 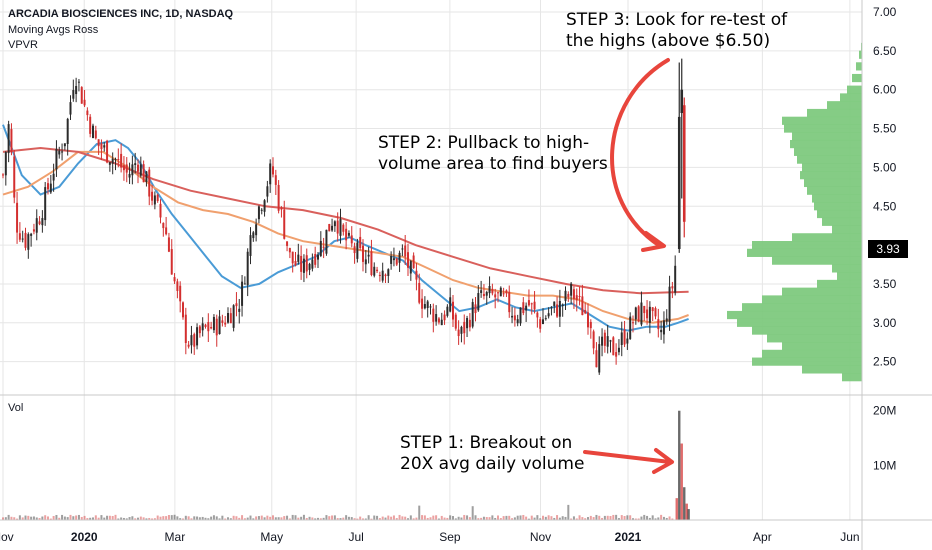 What do you see at coordinates (53, 30) in the screenshot?
I see `indicator-label-moving-avgs: Moving Avgs Ross` at bounding box center [53, 30].